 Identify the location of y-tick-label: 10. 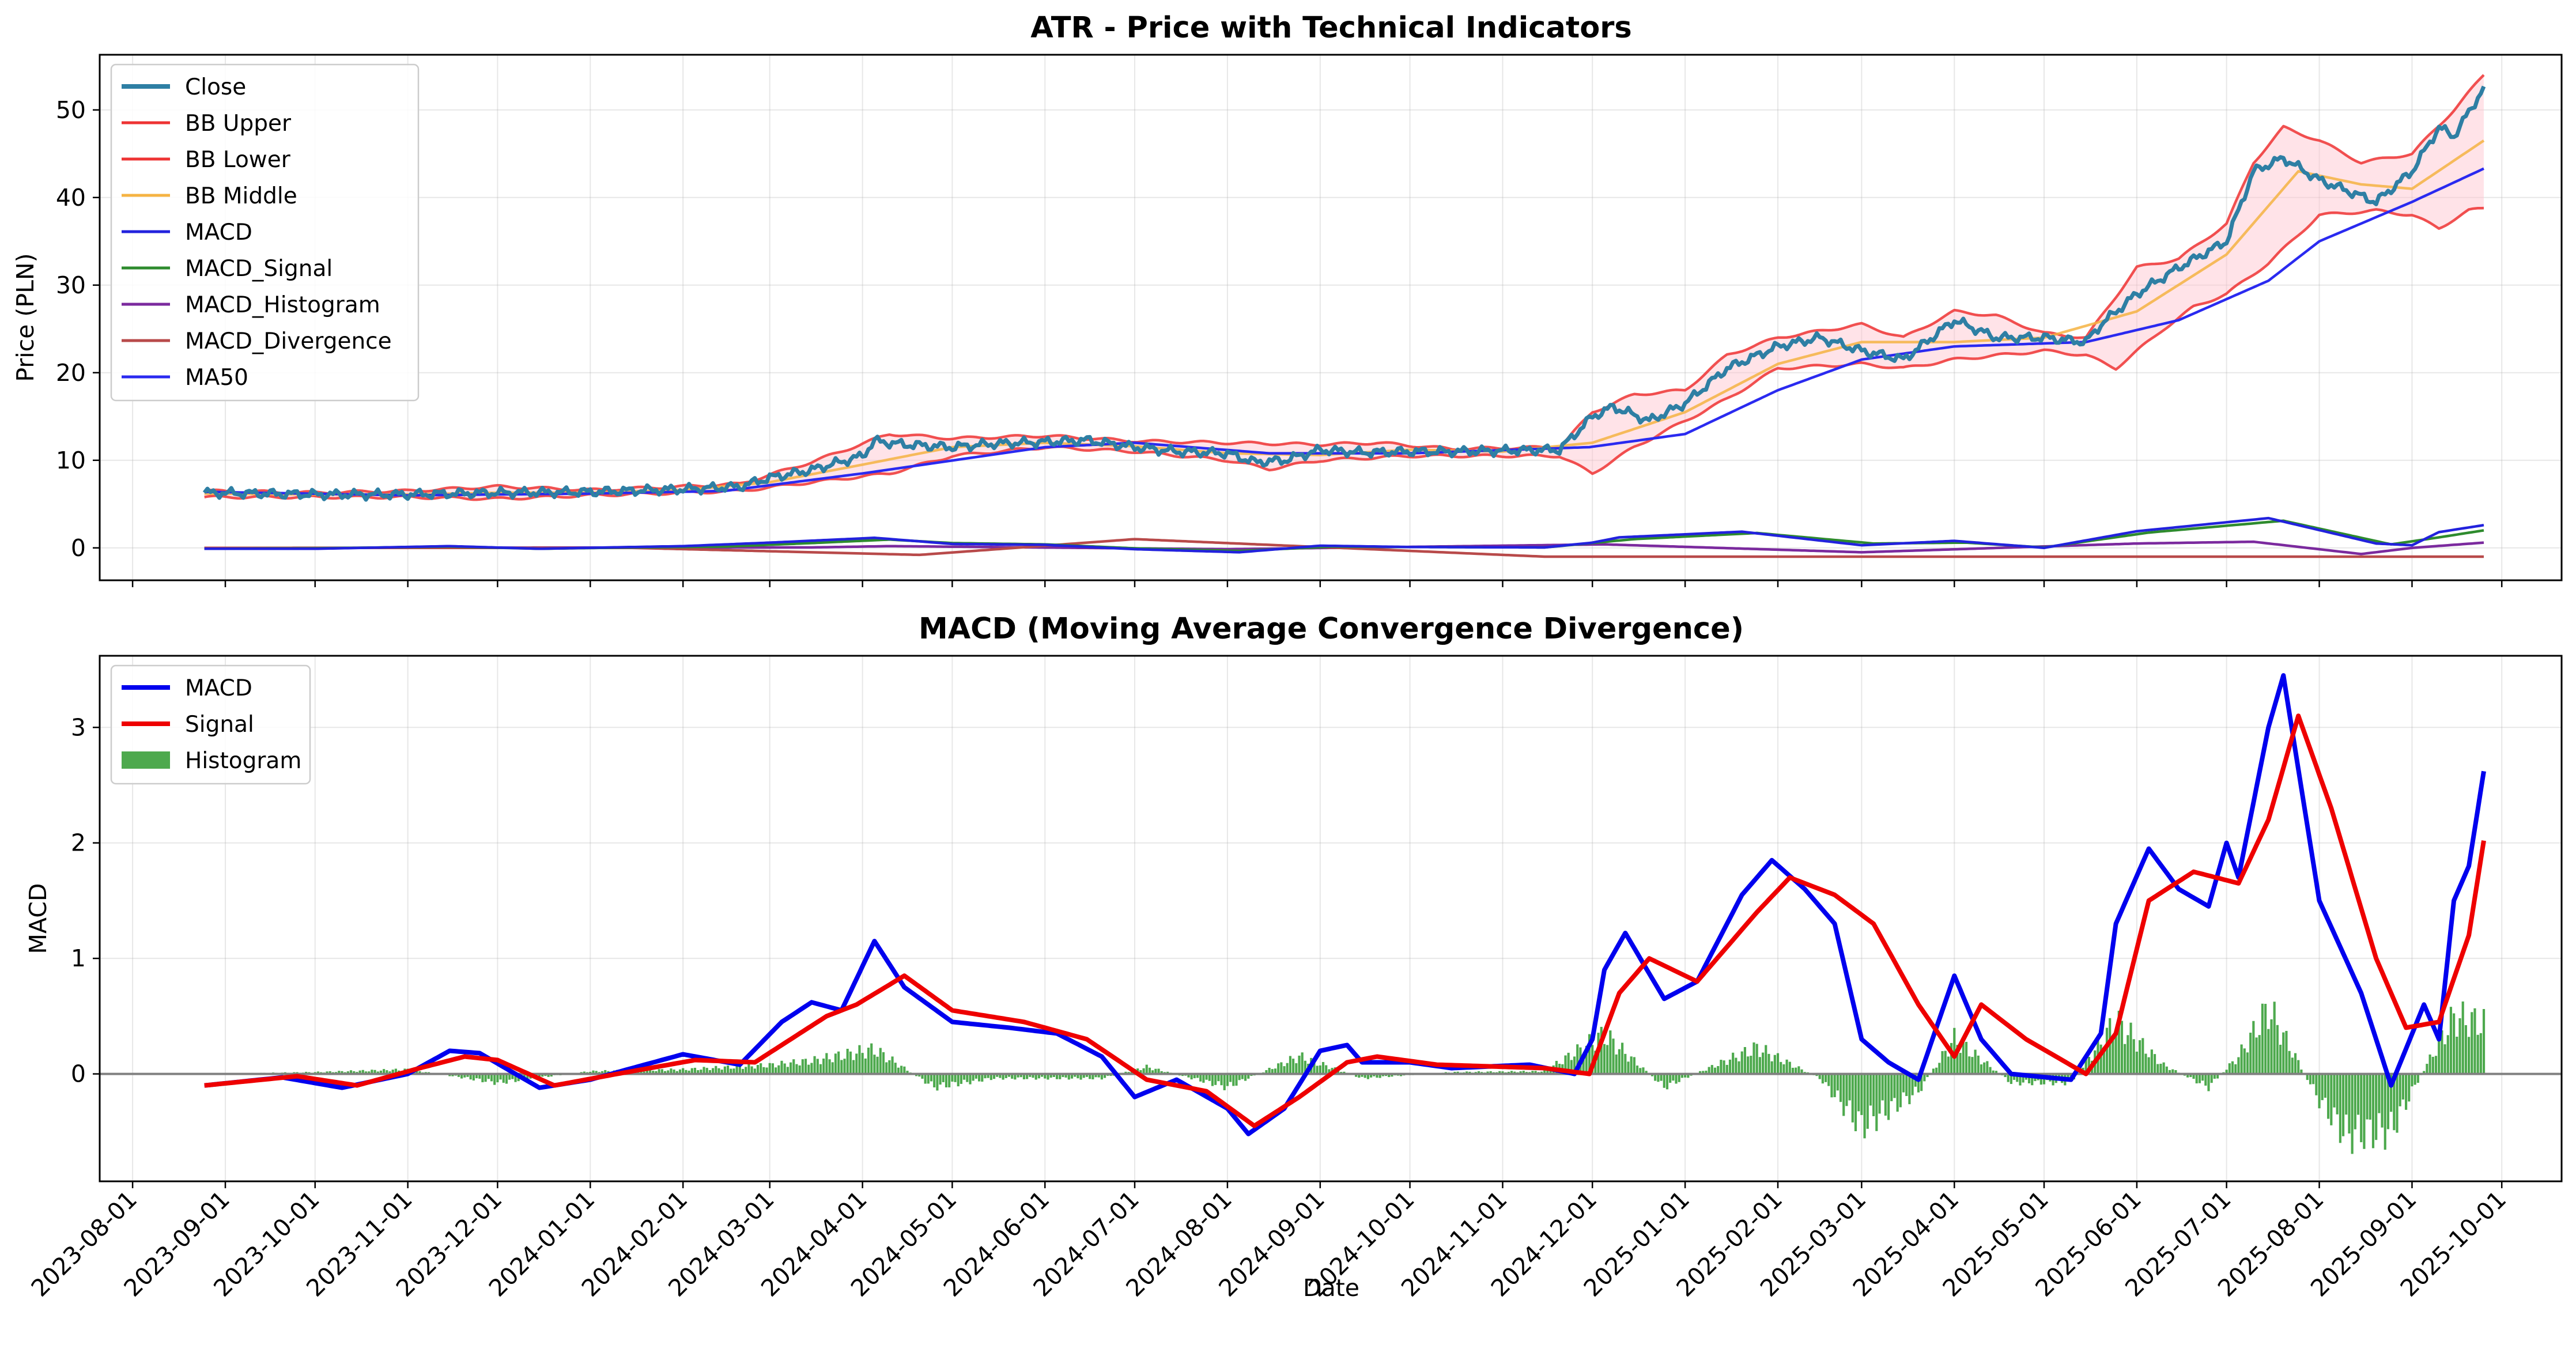
(71, 460).